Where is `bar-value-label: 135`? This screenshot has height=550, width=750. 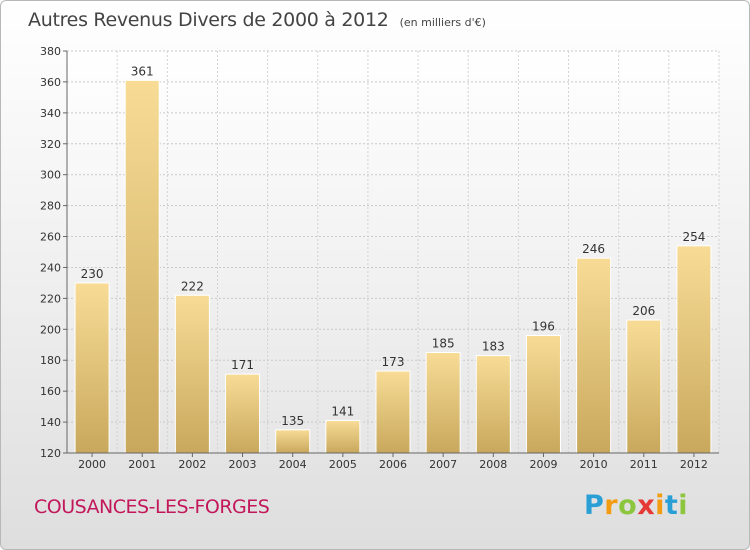
bar-value-label: 135 is located at coordinates (292, 421).